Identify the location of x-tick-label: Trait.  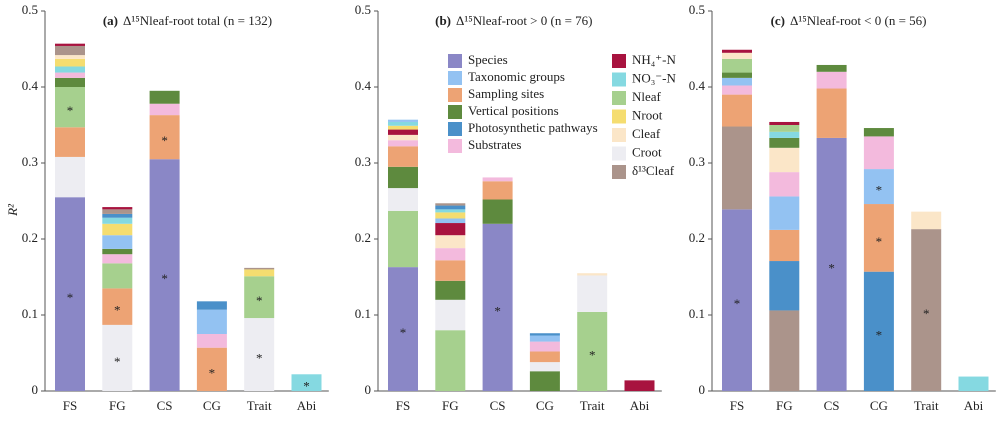
(259, 405).